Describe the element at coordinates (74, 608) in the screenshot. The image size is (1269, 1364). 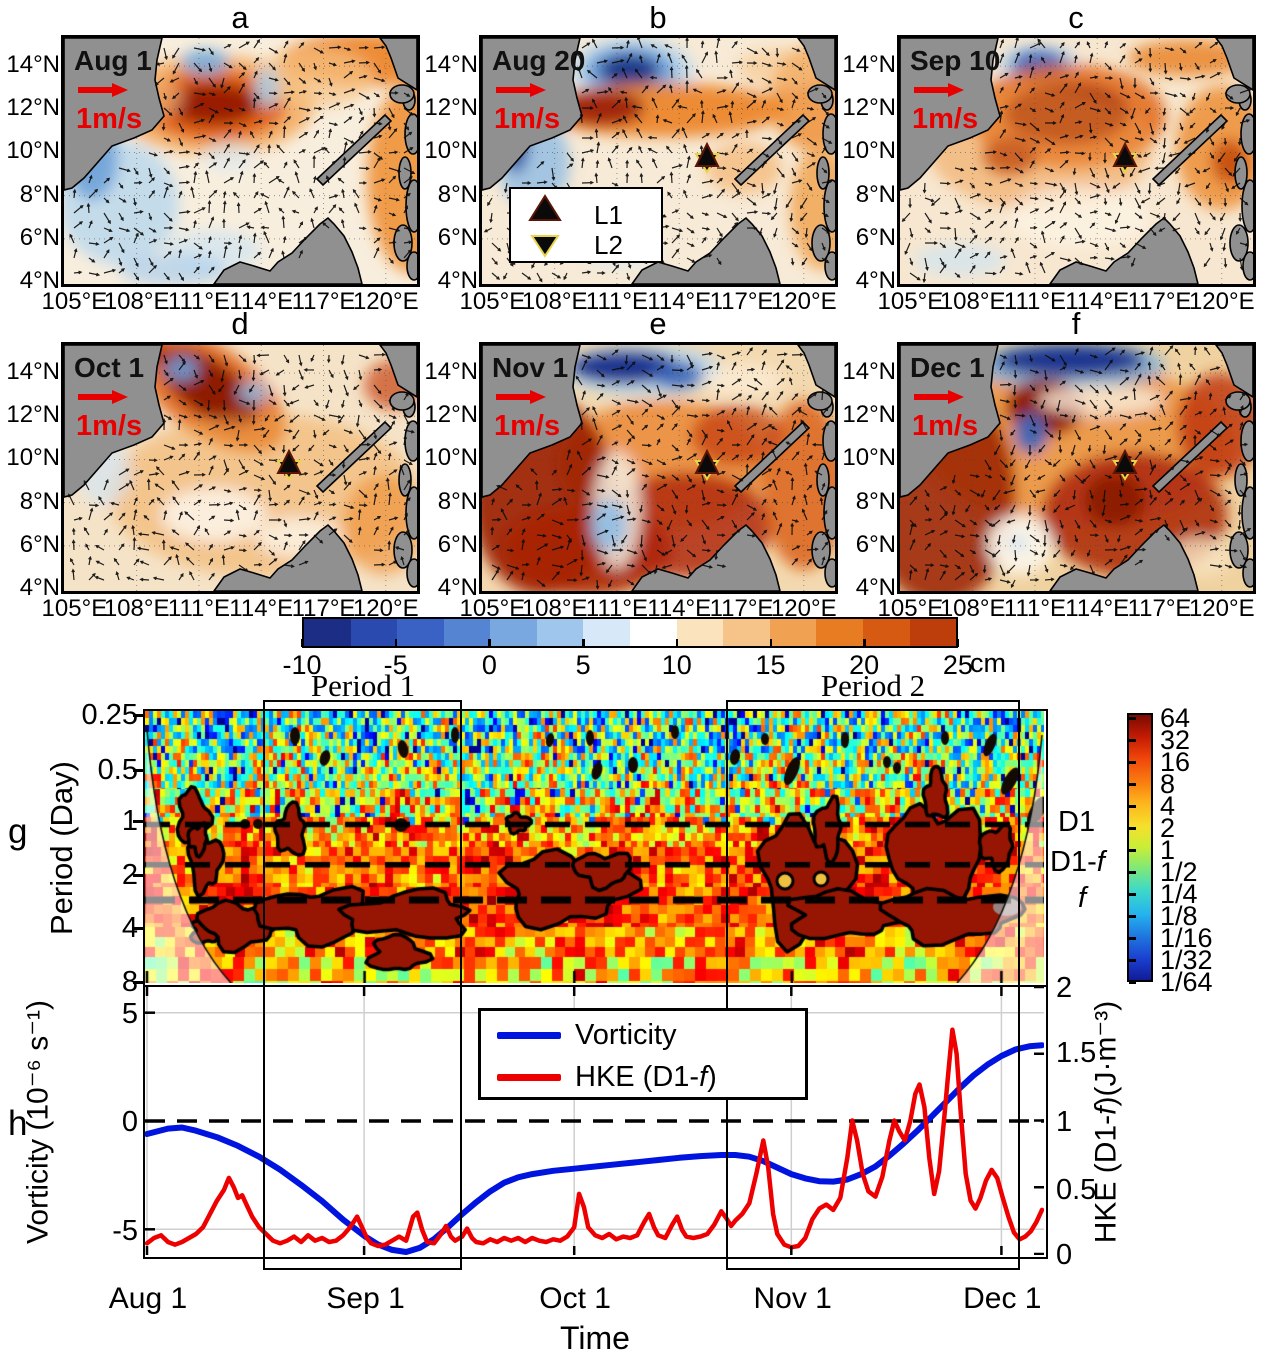
I see `lon-tick-label: 105°E` at that location.